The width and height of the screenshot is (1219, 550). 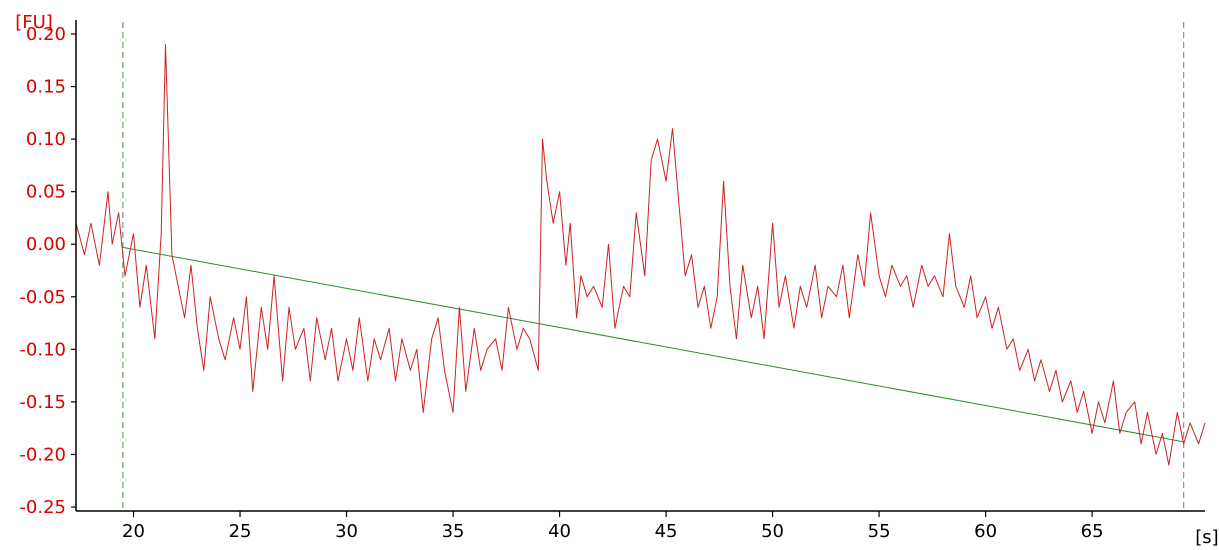 I want to click on x-axis-label: [s], so click(x=1206, y=537).